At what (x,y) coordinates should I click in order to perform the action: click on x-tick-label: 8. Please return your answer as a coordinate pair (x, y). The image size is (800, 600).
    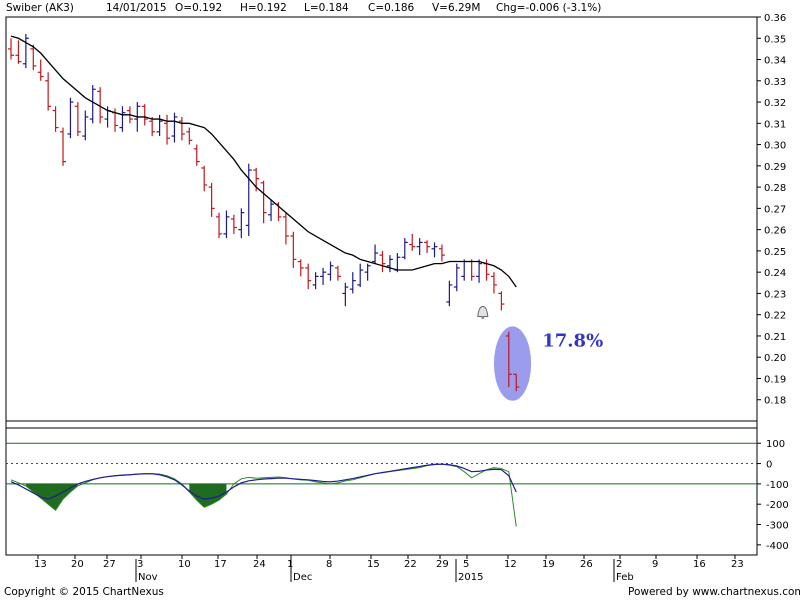
    Looking at the image, I should click on (329, 564).